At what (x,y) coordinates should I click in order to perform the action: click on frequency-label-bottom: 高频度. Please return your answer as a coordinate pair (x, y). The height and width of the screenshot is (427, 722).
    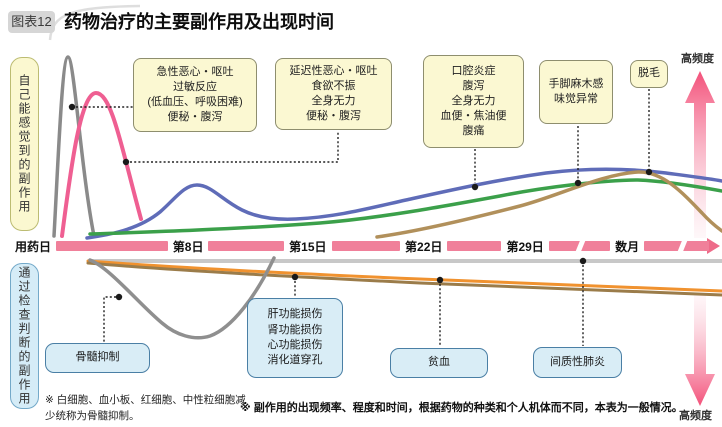
    Looking at the image, I should click on (695, 416).